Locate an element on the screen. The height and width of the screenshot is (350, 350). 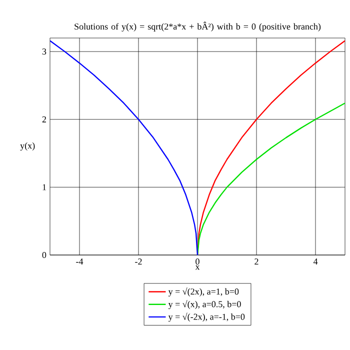
x-tick-label: 2 is located at coordinates (256, 261).